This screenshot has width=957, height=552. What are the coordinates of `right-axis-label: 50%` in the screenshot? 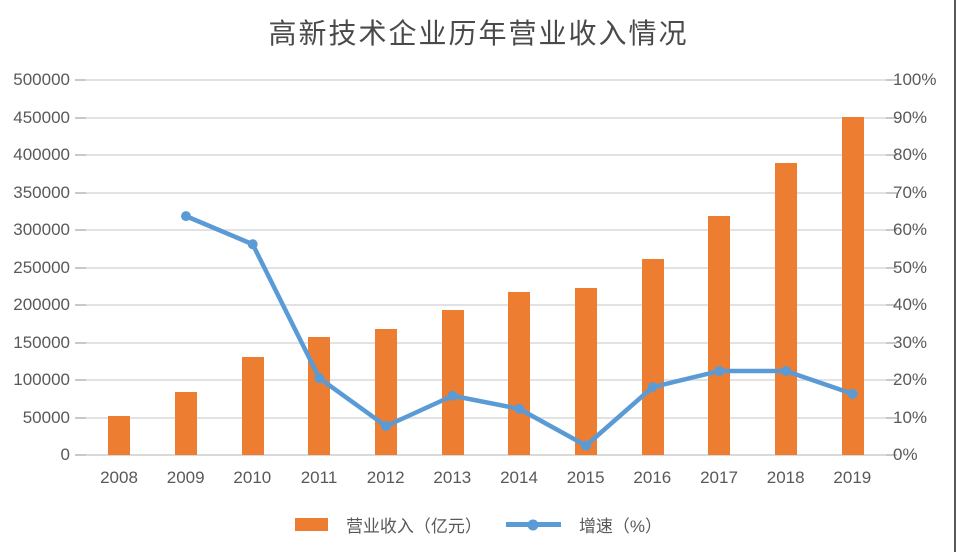 It's located at (910, 267).